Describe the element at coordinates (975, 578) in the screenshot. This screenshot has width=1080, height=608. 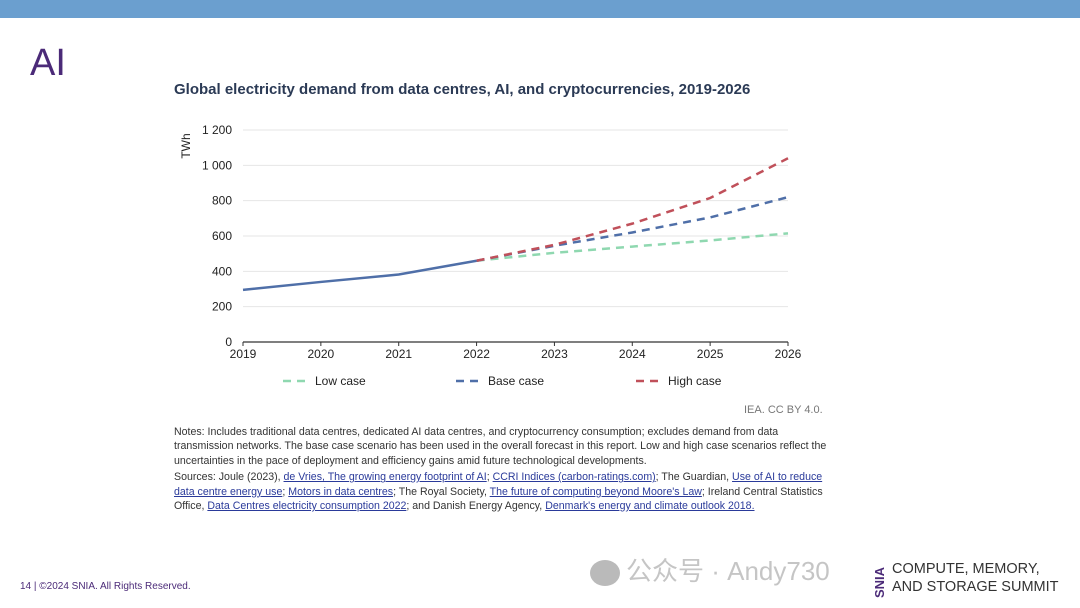
I see `logo-text: COMPUTE, MEMORY, AND STORAGE SUMMIT` at that location.